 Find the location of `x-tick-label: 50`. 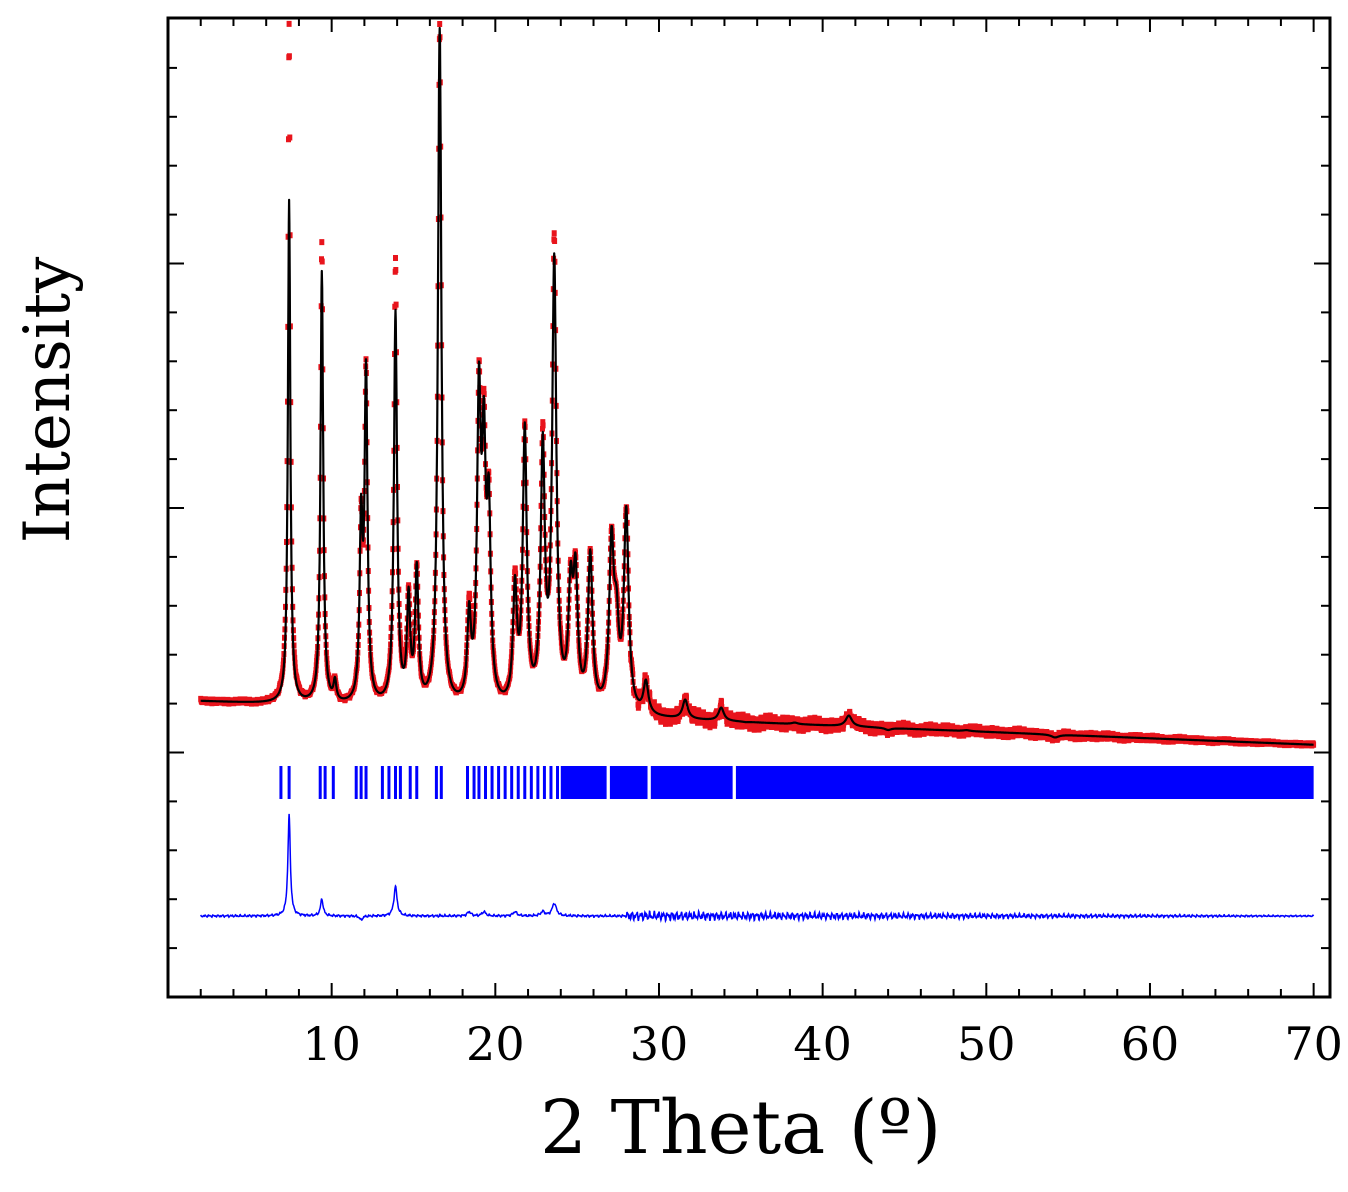

x-tick-label: 50 is located at coordinates (986, 1044).